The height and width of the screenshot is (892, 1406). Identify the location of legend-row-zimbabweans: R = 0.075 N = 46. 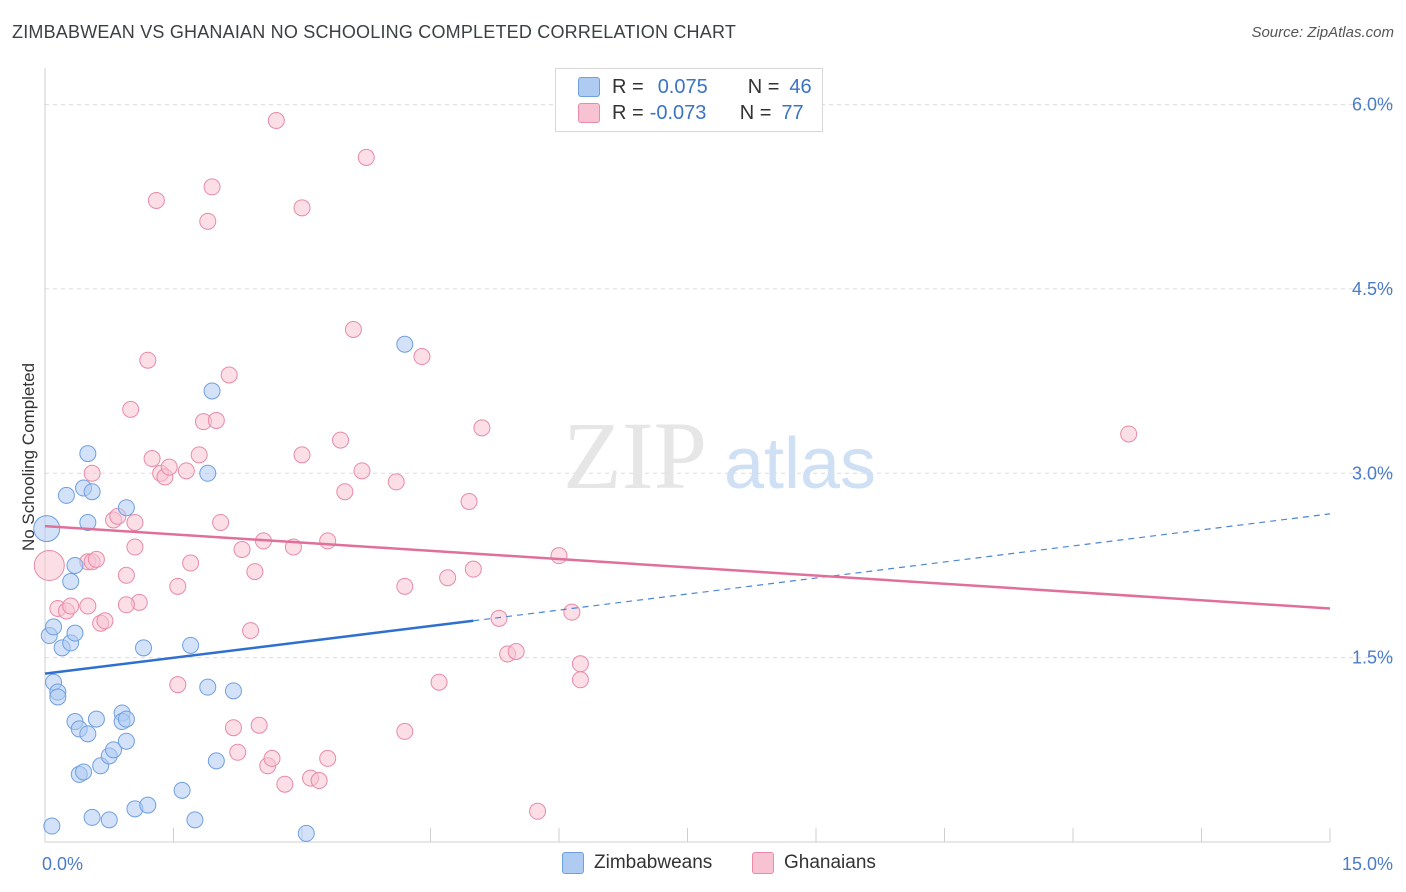
(695, 87).